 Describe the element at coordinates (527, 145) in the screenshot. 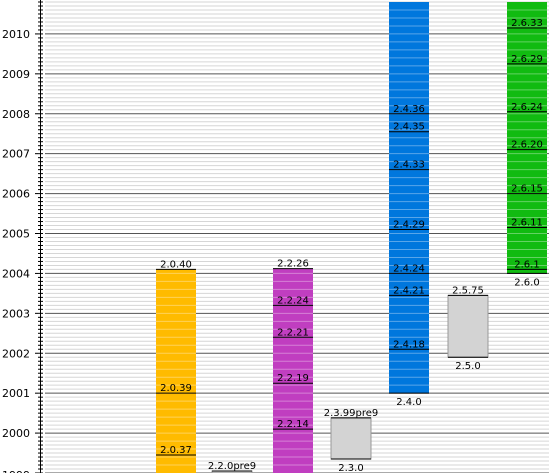

I see `release-label: 2.6.20` at that location.